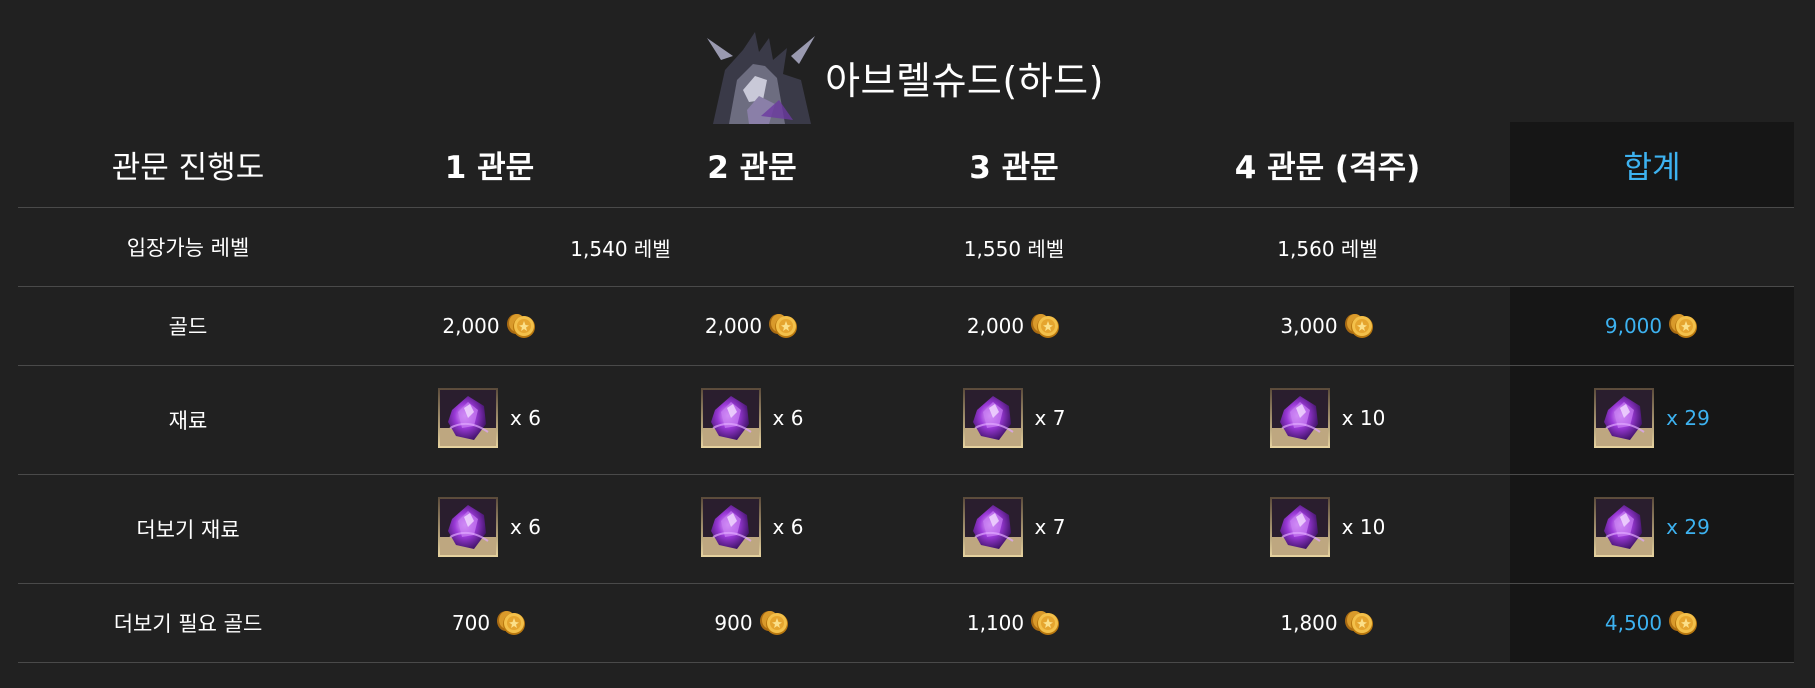 This screenshot has height=688, width=1815. Describe the element at coordinates (1014, 247) in the screenshot. I see `entry-level-gate-3: 1,550 레벨` at that location.